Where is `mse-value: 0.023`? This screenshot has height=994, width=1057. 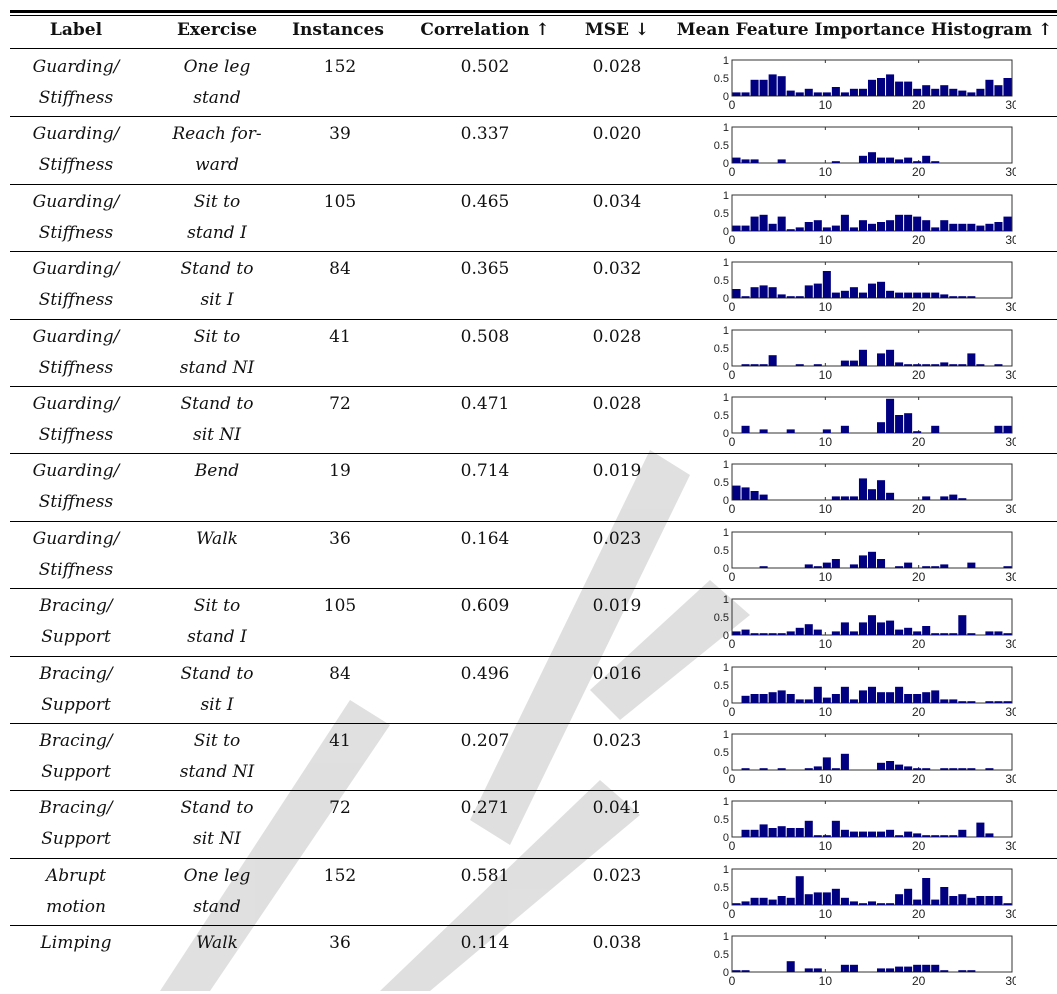
mse-value: 0.023 is located at coordinates (617, 741).